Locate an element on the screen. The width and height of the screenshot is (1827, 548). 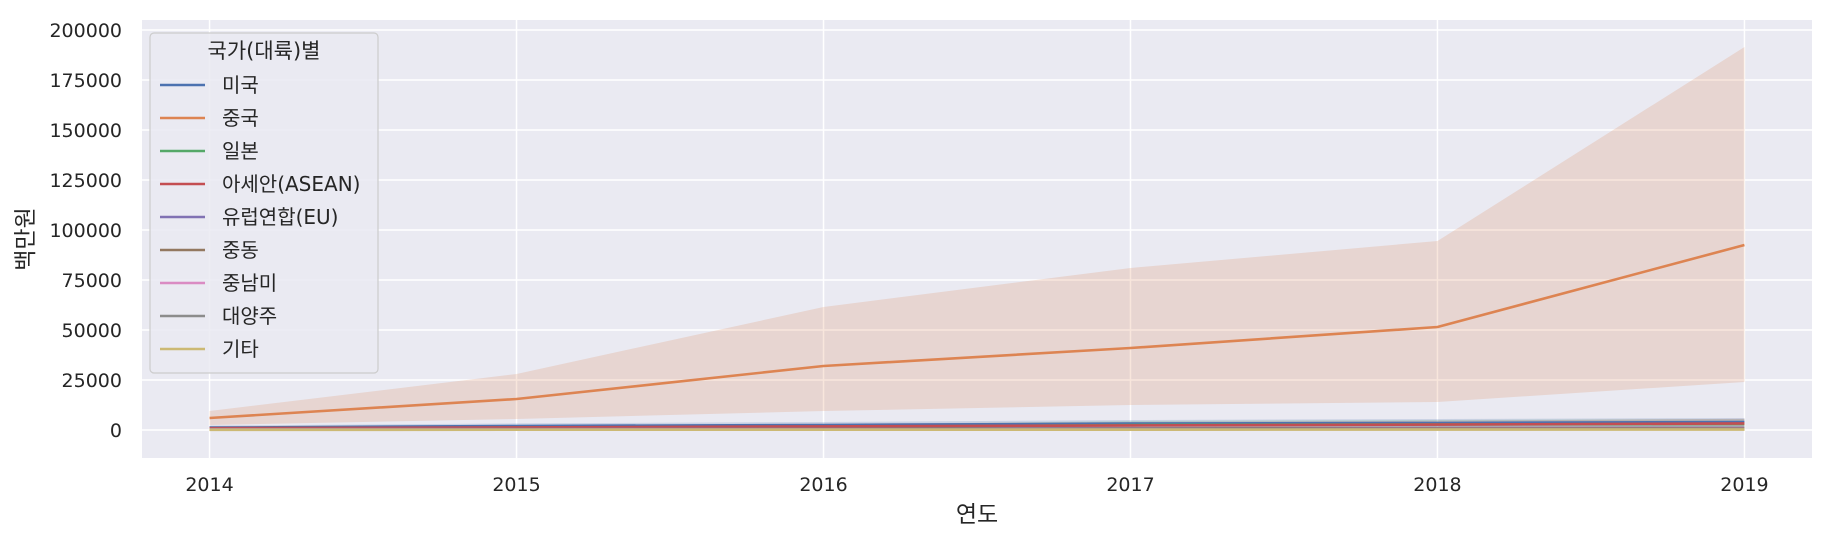
y-tick-label: 25000 is located at coordinates (92, 381).